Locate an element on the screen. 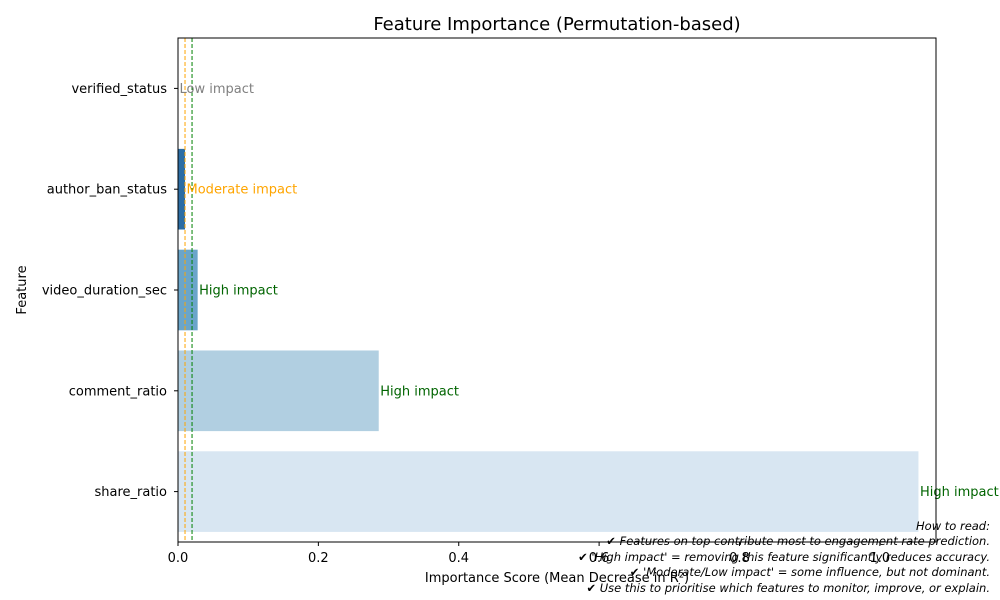 The width and height of the screenshot is (1000, 600). x-axis-ticks: 0.0 0.2 0.4 0.6 0.8 1.0 is located at coordinates (529, 554).